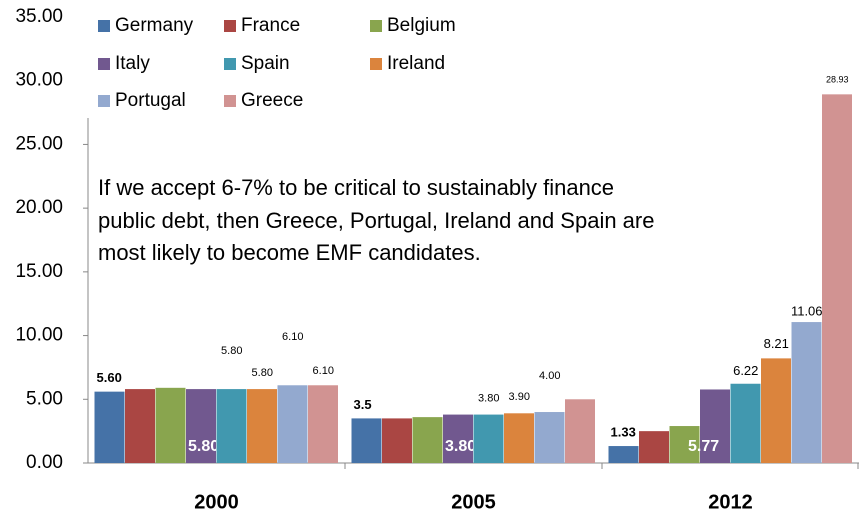 The height and width of the screenshot is (518, 859). What do you see at coordinates (807, 311) in the screenshot?
I see `data-label: 11.06` at bounding box center [807, 311].